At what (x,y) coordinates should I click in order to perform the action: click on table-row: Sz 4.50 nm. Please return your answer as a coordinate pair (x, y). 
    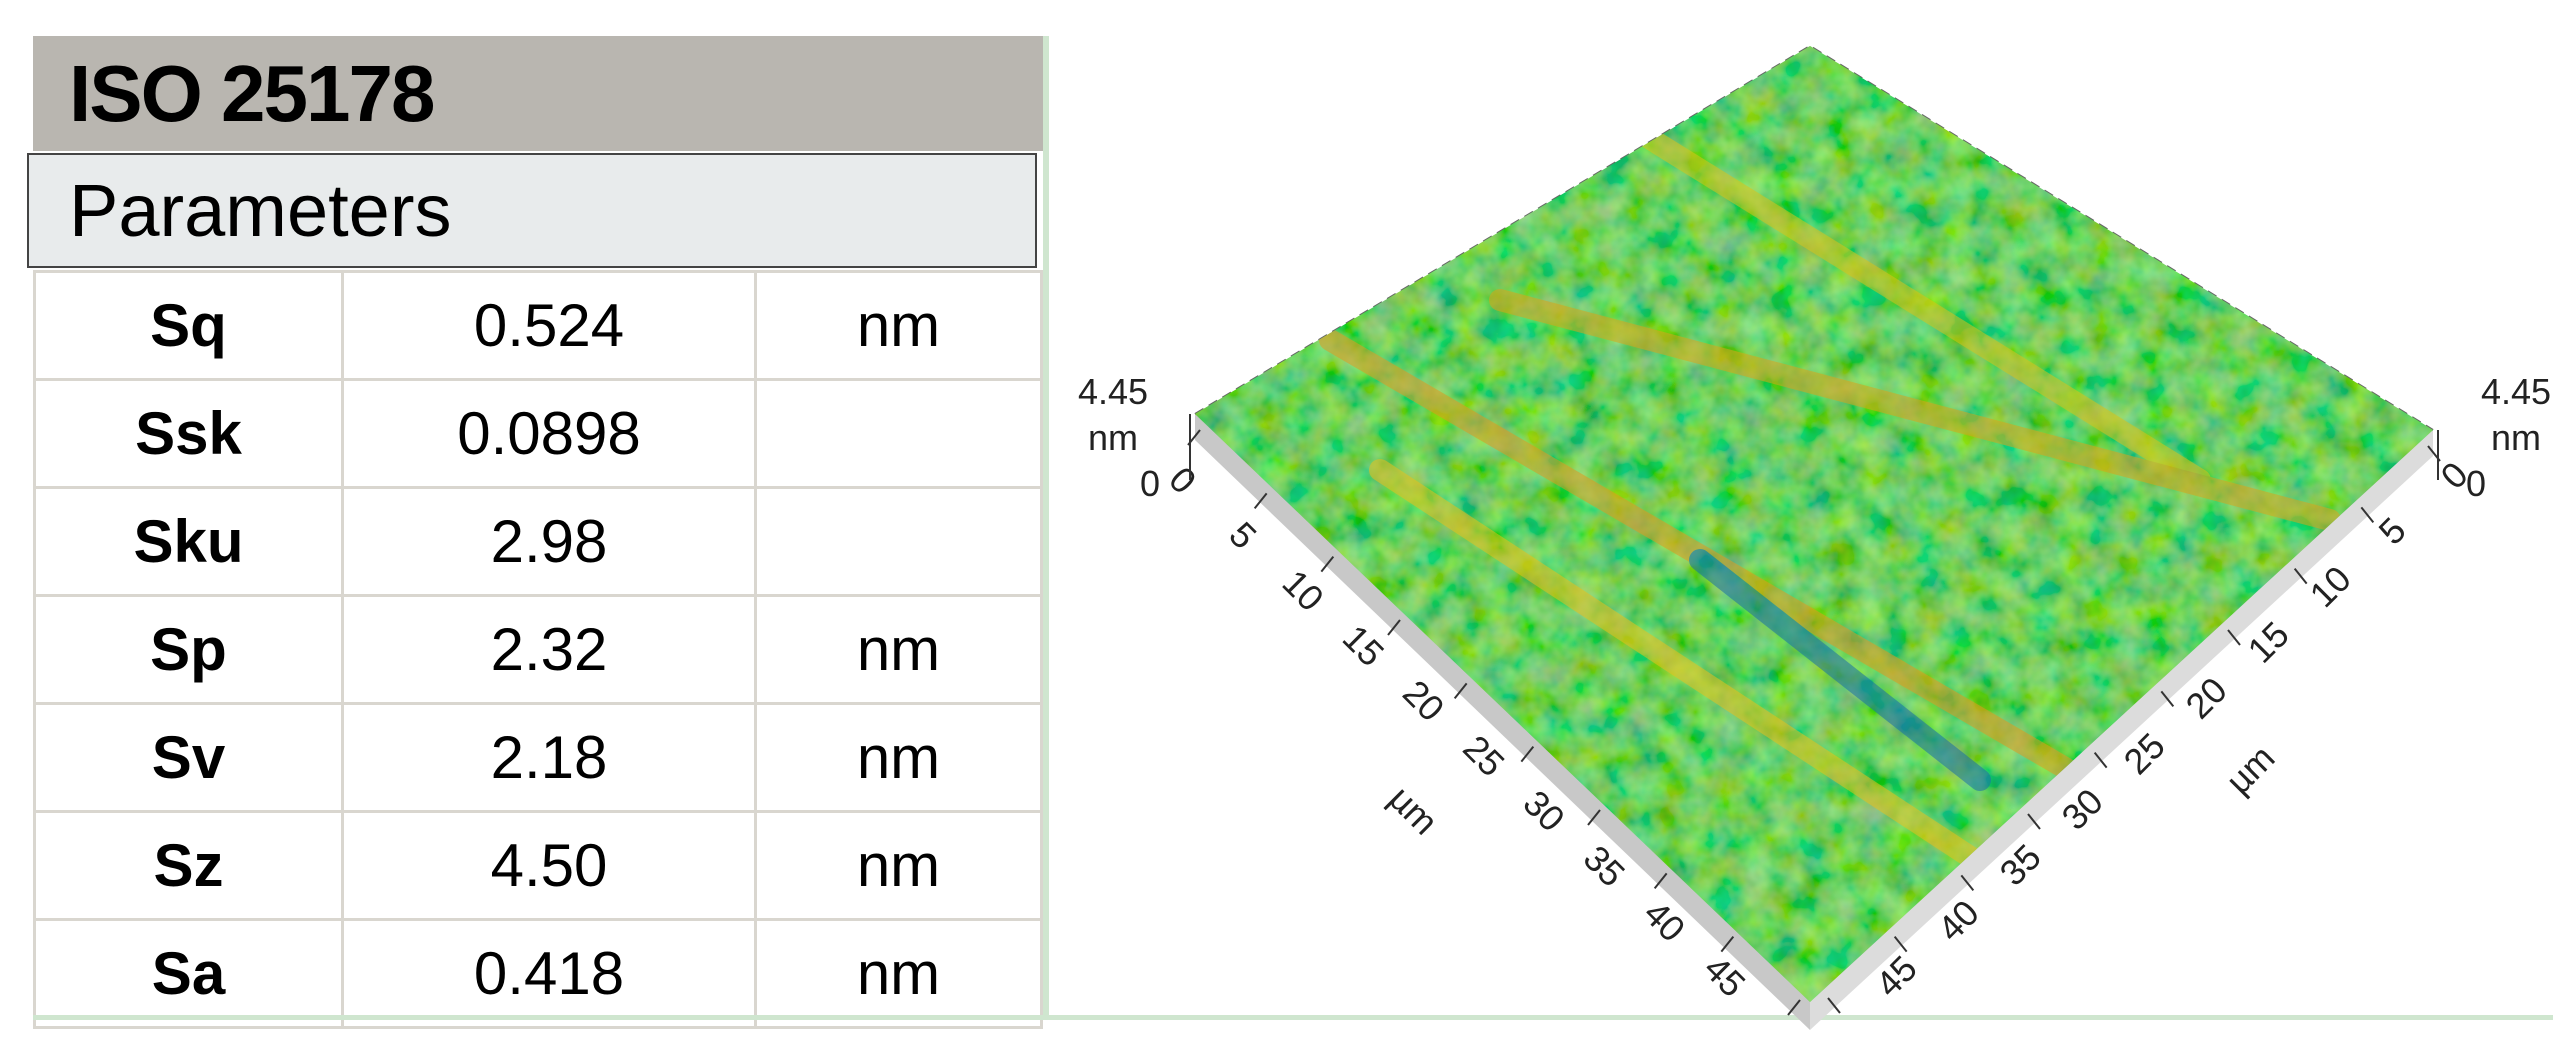
    Looking at the image, I should click on (538, 865).